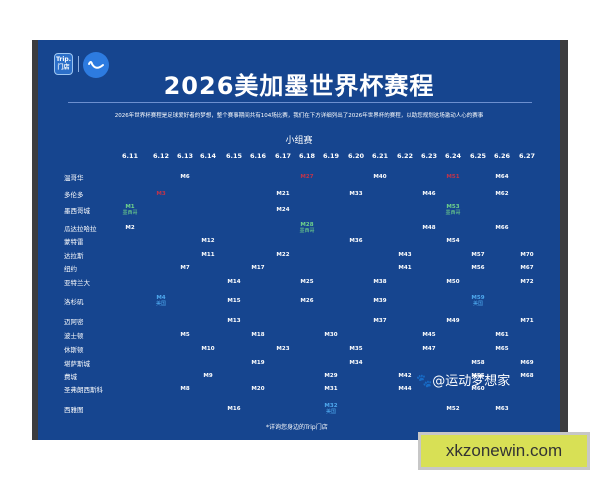 This screenshot has width=600, height=480. I want to click on match-label: M16, so click(234, 409).